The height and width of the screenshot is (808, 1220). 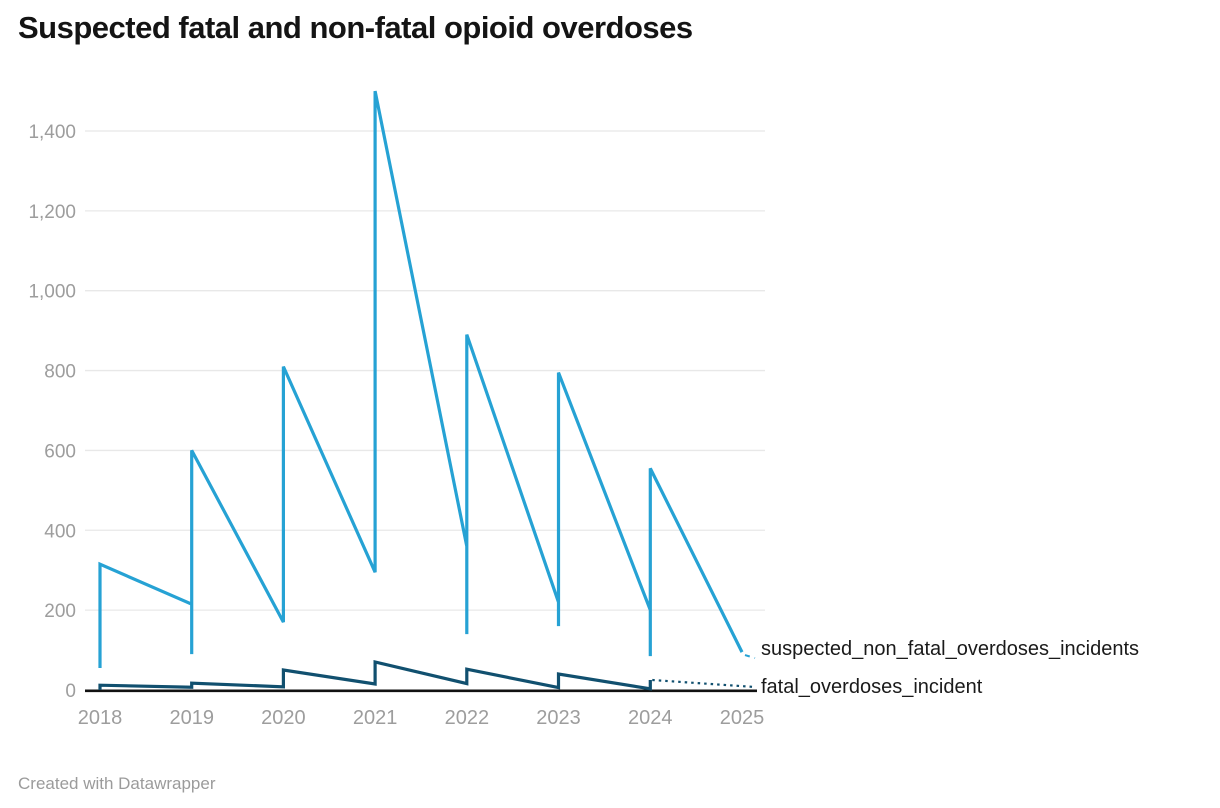 What do you see at coordinates (742, 718) in the screenshot?
I see `x-tick-label: 2025` at bounding box center [742, 718].